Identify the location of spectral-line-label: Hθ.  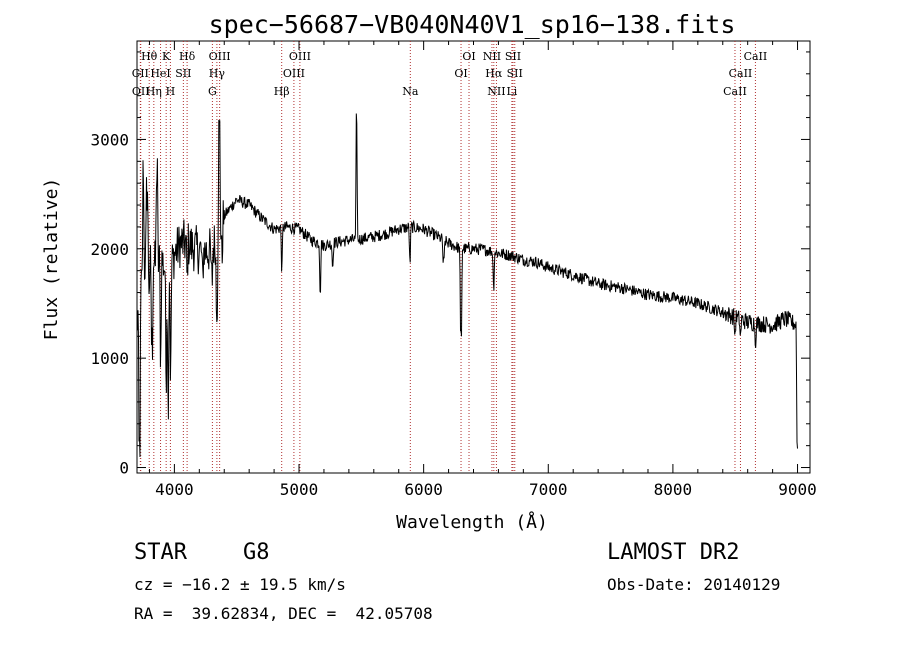
(149, 56).